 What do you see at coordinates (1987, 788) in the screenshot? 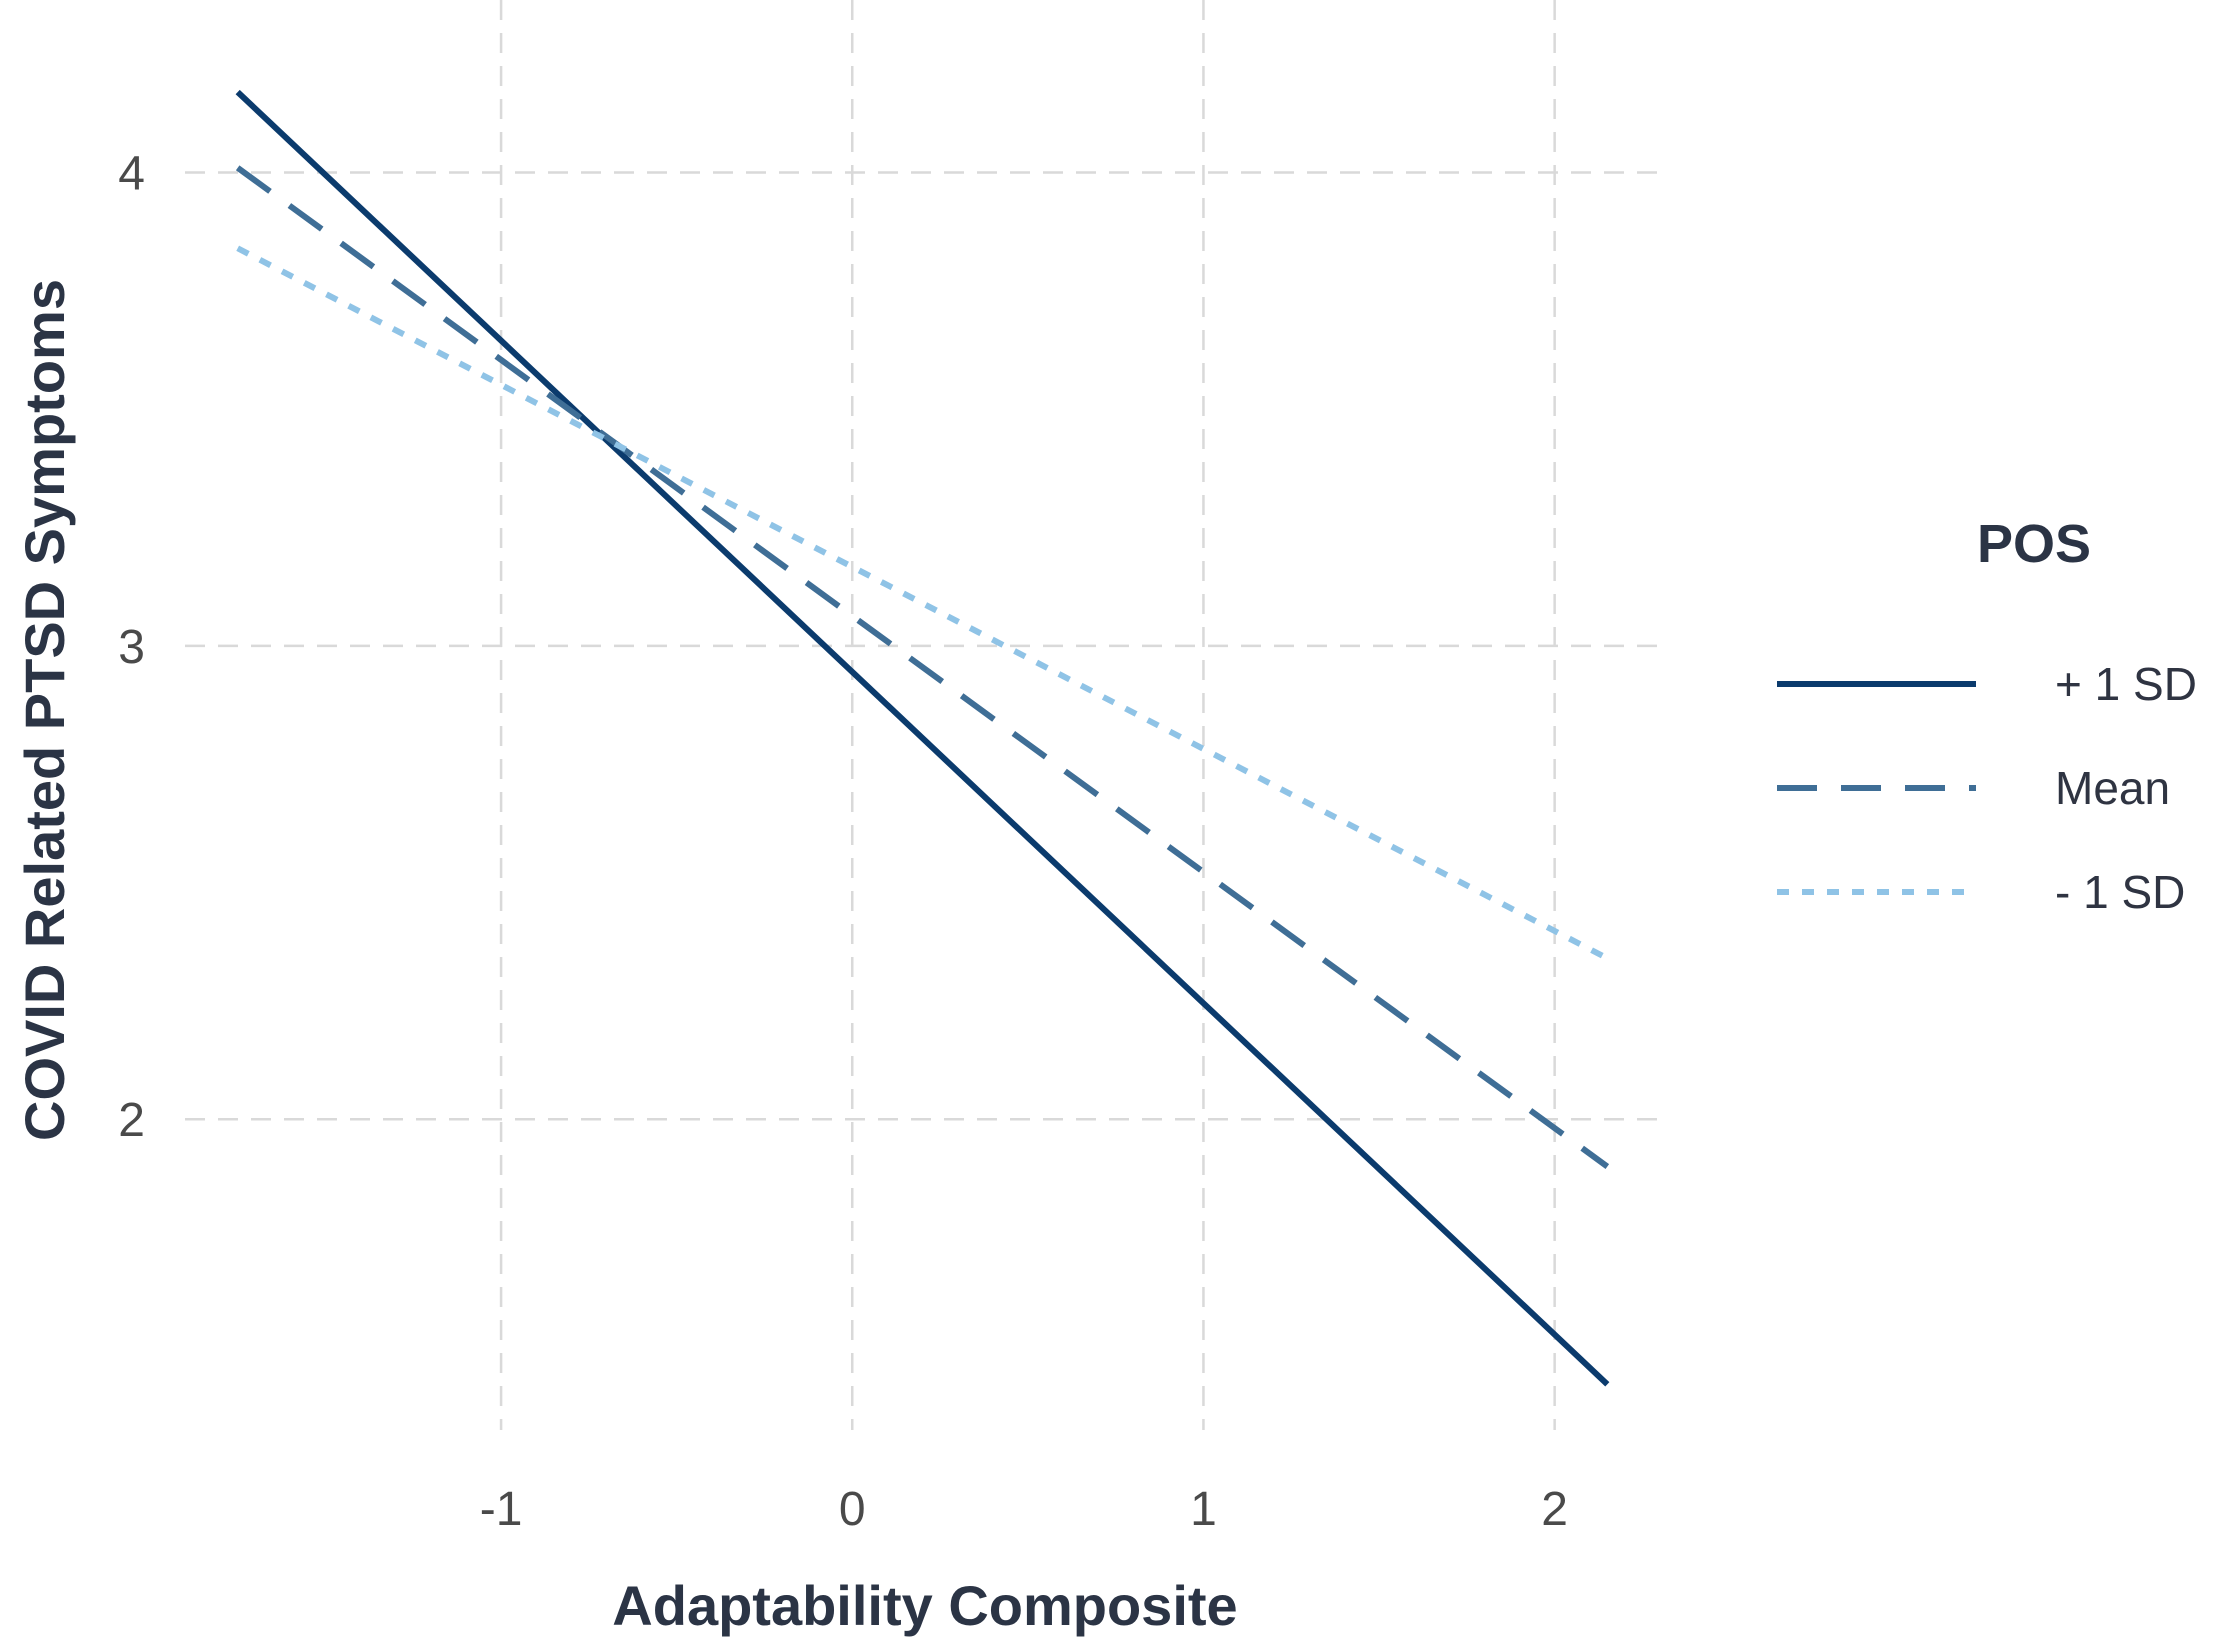
I see `legend-items: + 1 SD Mean - 1 SD` at bounding box center [1987, 788].